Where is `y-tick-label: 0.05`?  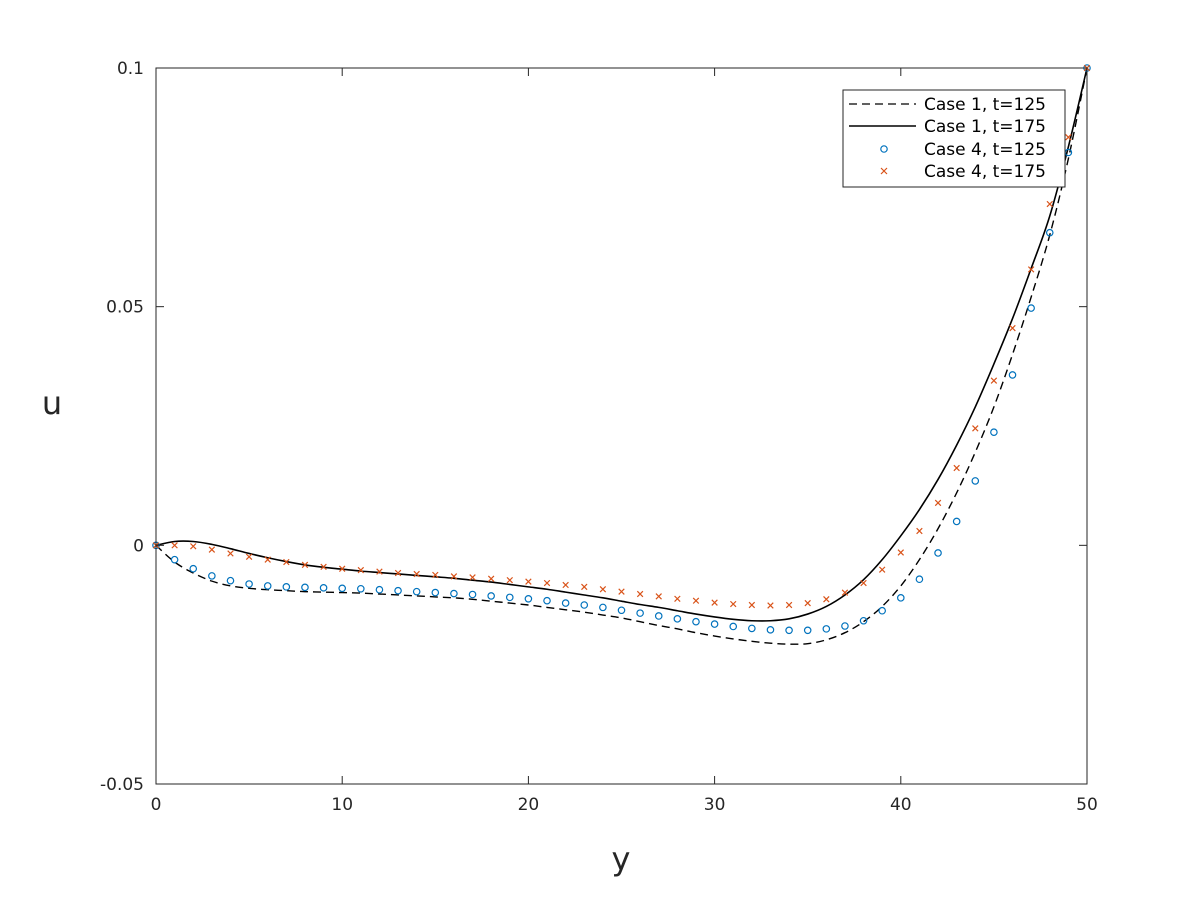 y-tick-label: 0.05 is located at coordinates (125, 308).